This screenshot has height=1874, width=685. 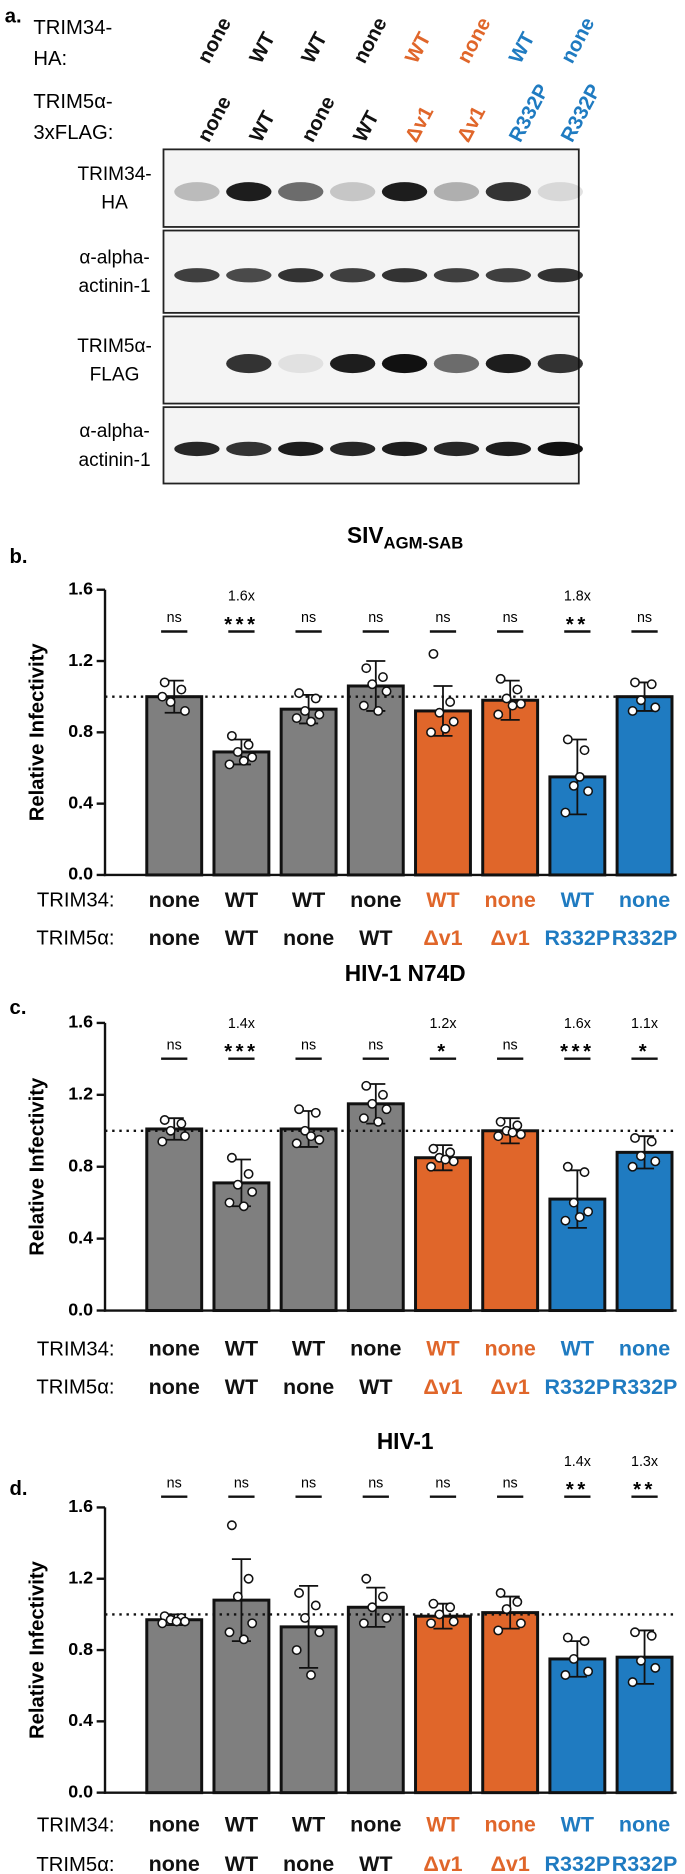 What do you see at coordinates (80, 1649) in the screenshot?
I see `y-tick-label: 0.8` at bounding box center [80, 1649].